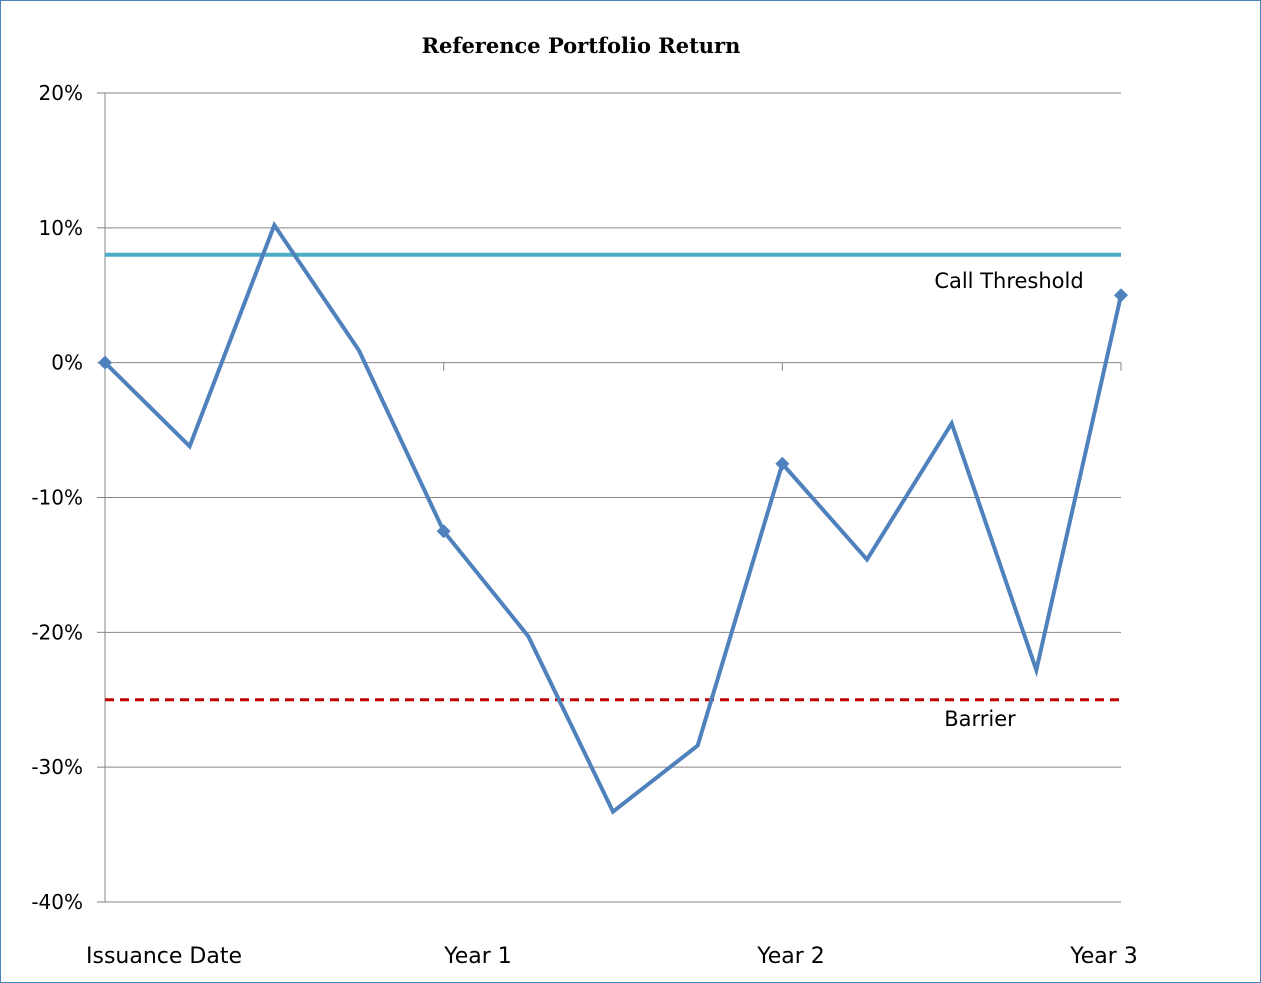 This screenshot has width=1261, height=983. What do you see at coordinates (581, 45) in the screenshot?
I see `chart-title: Reference Portfolio Return` at bounding box center [581, 45].